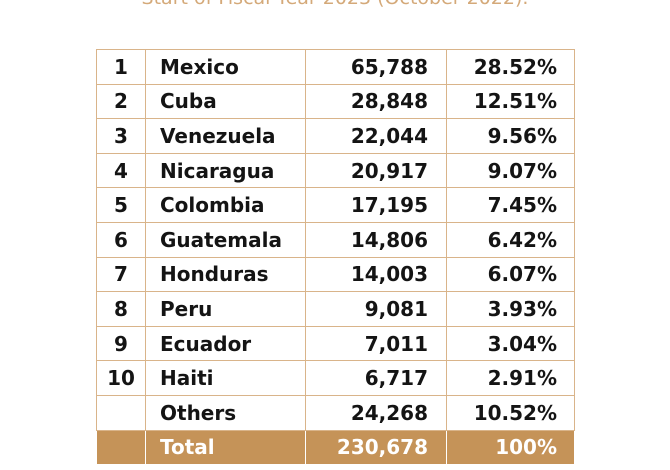  I want to click on table-row: 4 Nicaragua 20,917 9.07%, so click(335, 170).